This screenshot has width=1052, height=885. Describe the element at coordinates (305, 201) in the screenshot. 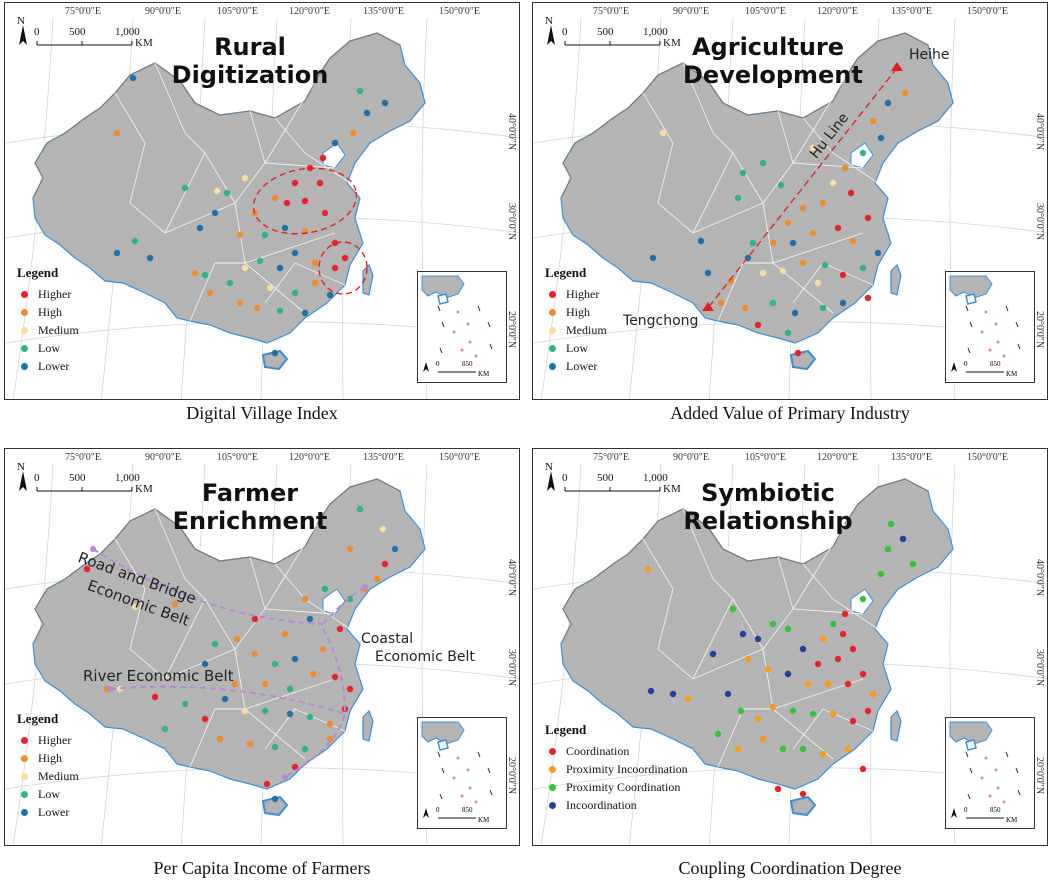

I see `highlight-ellipse-north` at that location.